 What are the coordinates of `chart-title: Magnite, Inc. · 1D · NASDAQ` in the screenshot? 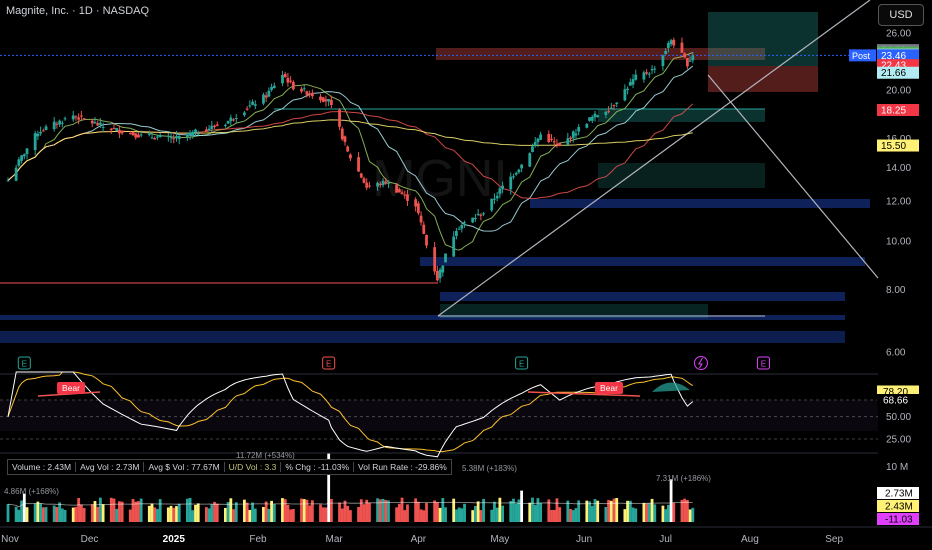 It's located at (78, 11).